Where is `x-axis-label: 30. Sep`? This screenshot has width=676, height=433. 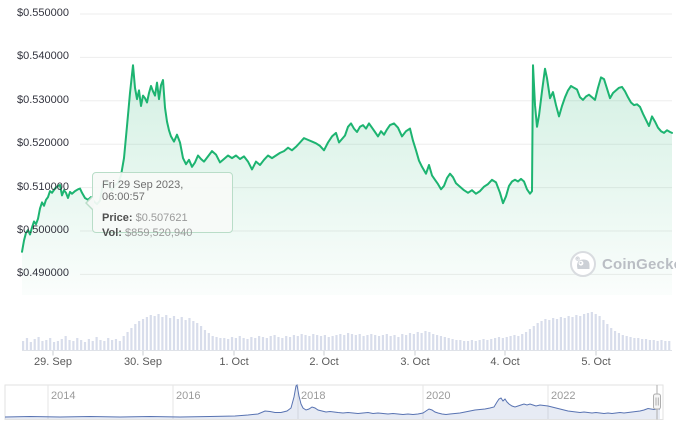 x-axis-label: 30. Sep is located at coordinates (143, 362).